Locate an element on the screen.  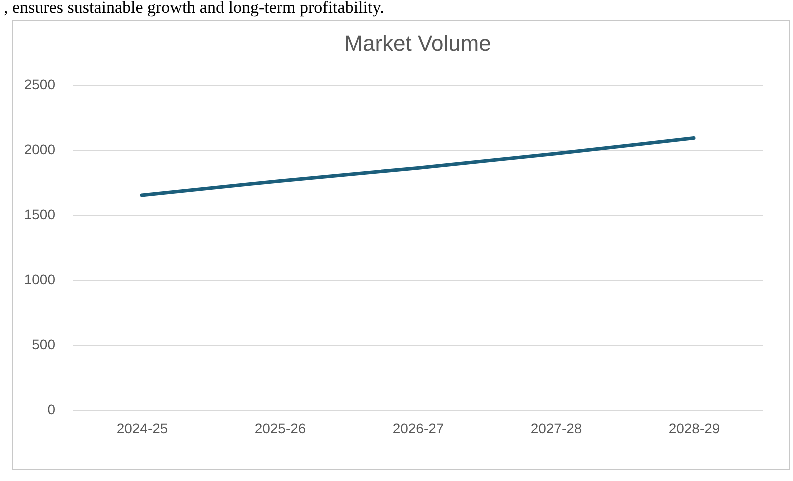
y-tick-label: 2500 is located at coordinates (40, 84).